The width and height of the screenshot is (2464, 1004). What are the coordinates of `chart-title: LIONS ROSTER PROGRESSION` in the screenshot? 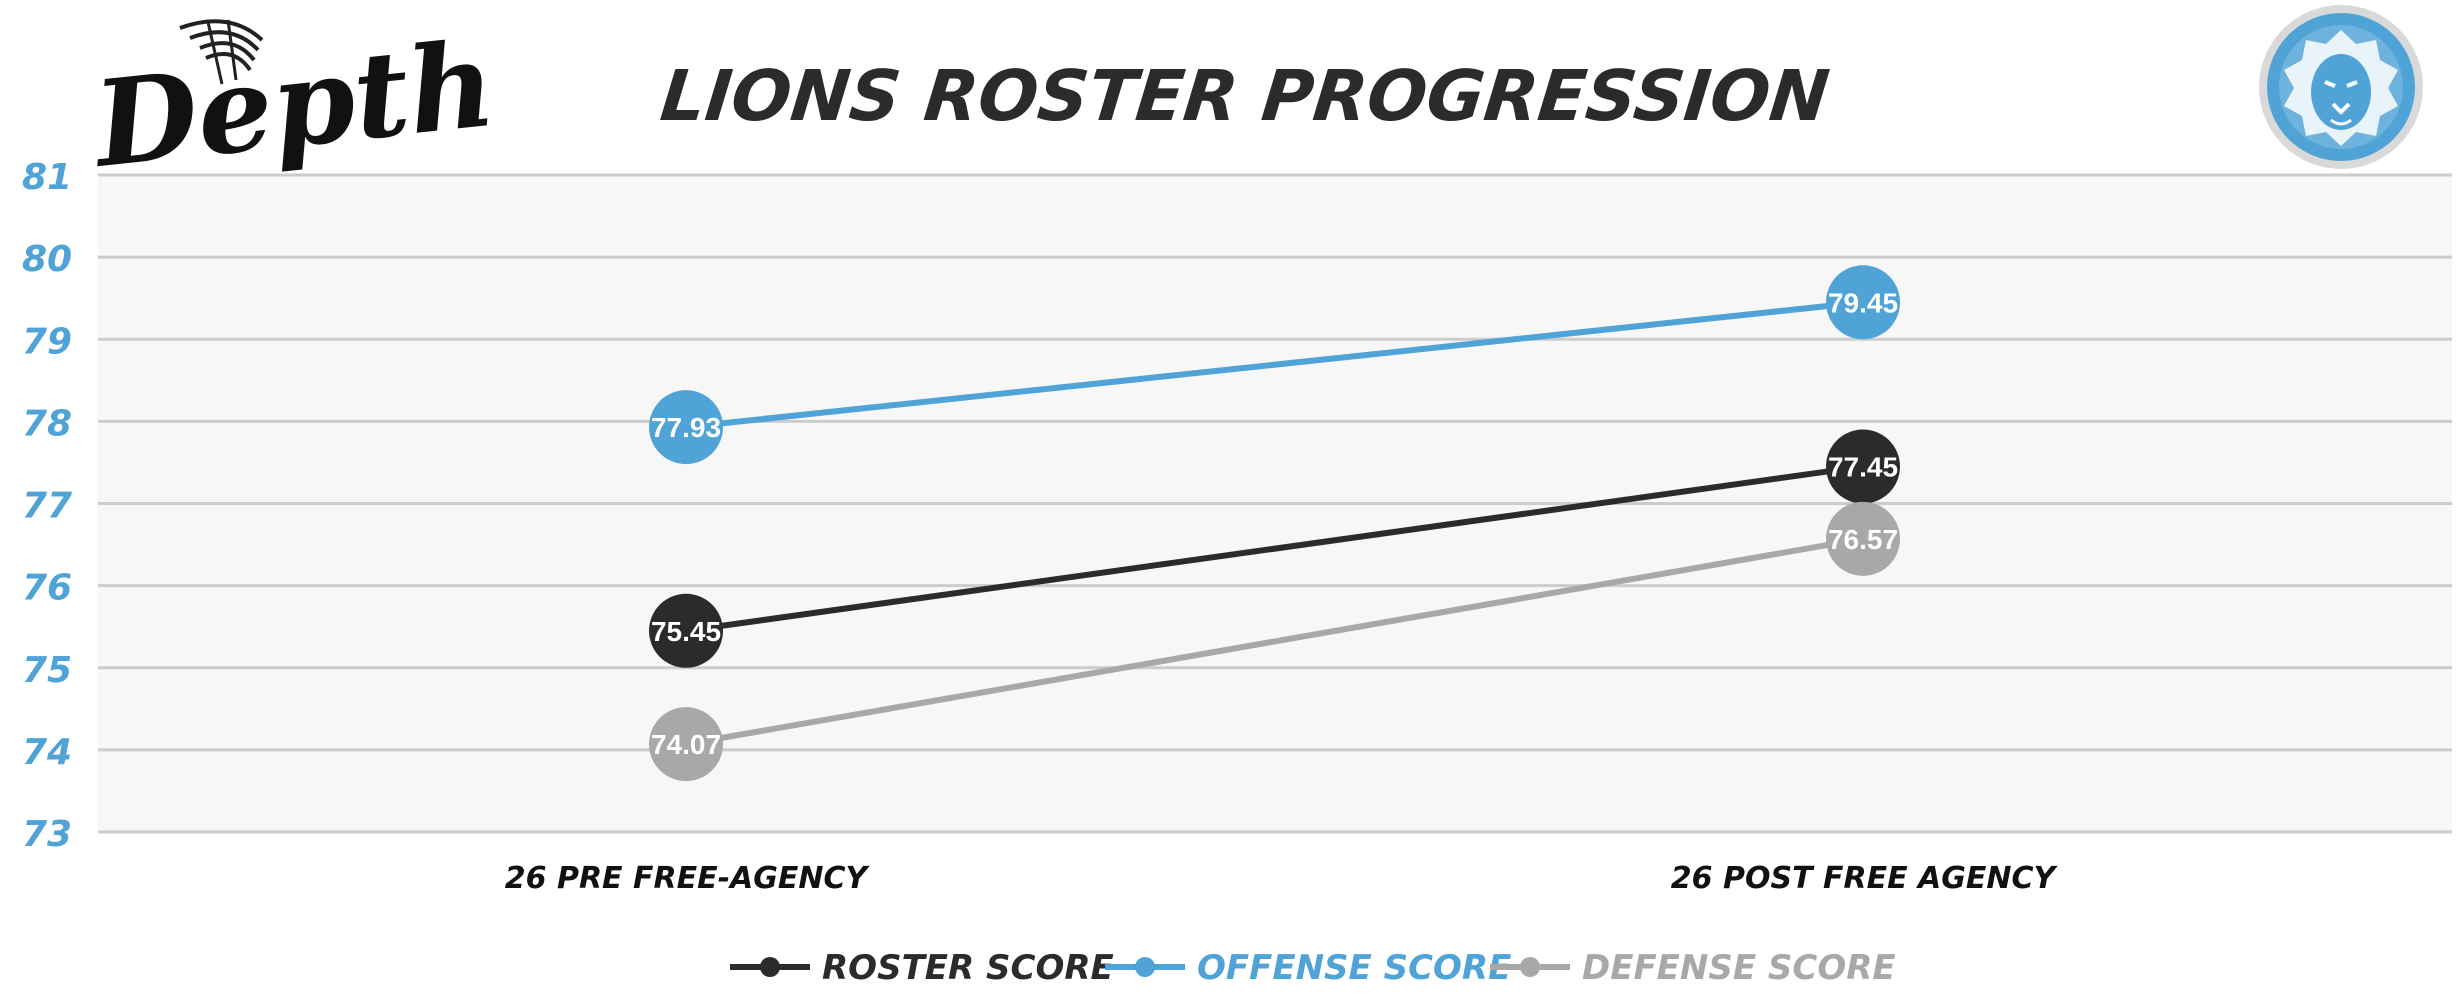 It's located at (1245, 96).